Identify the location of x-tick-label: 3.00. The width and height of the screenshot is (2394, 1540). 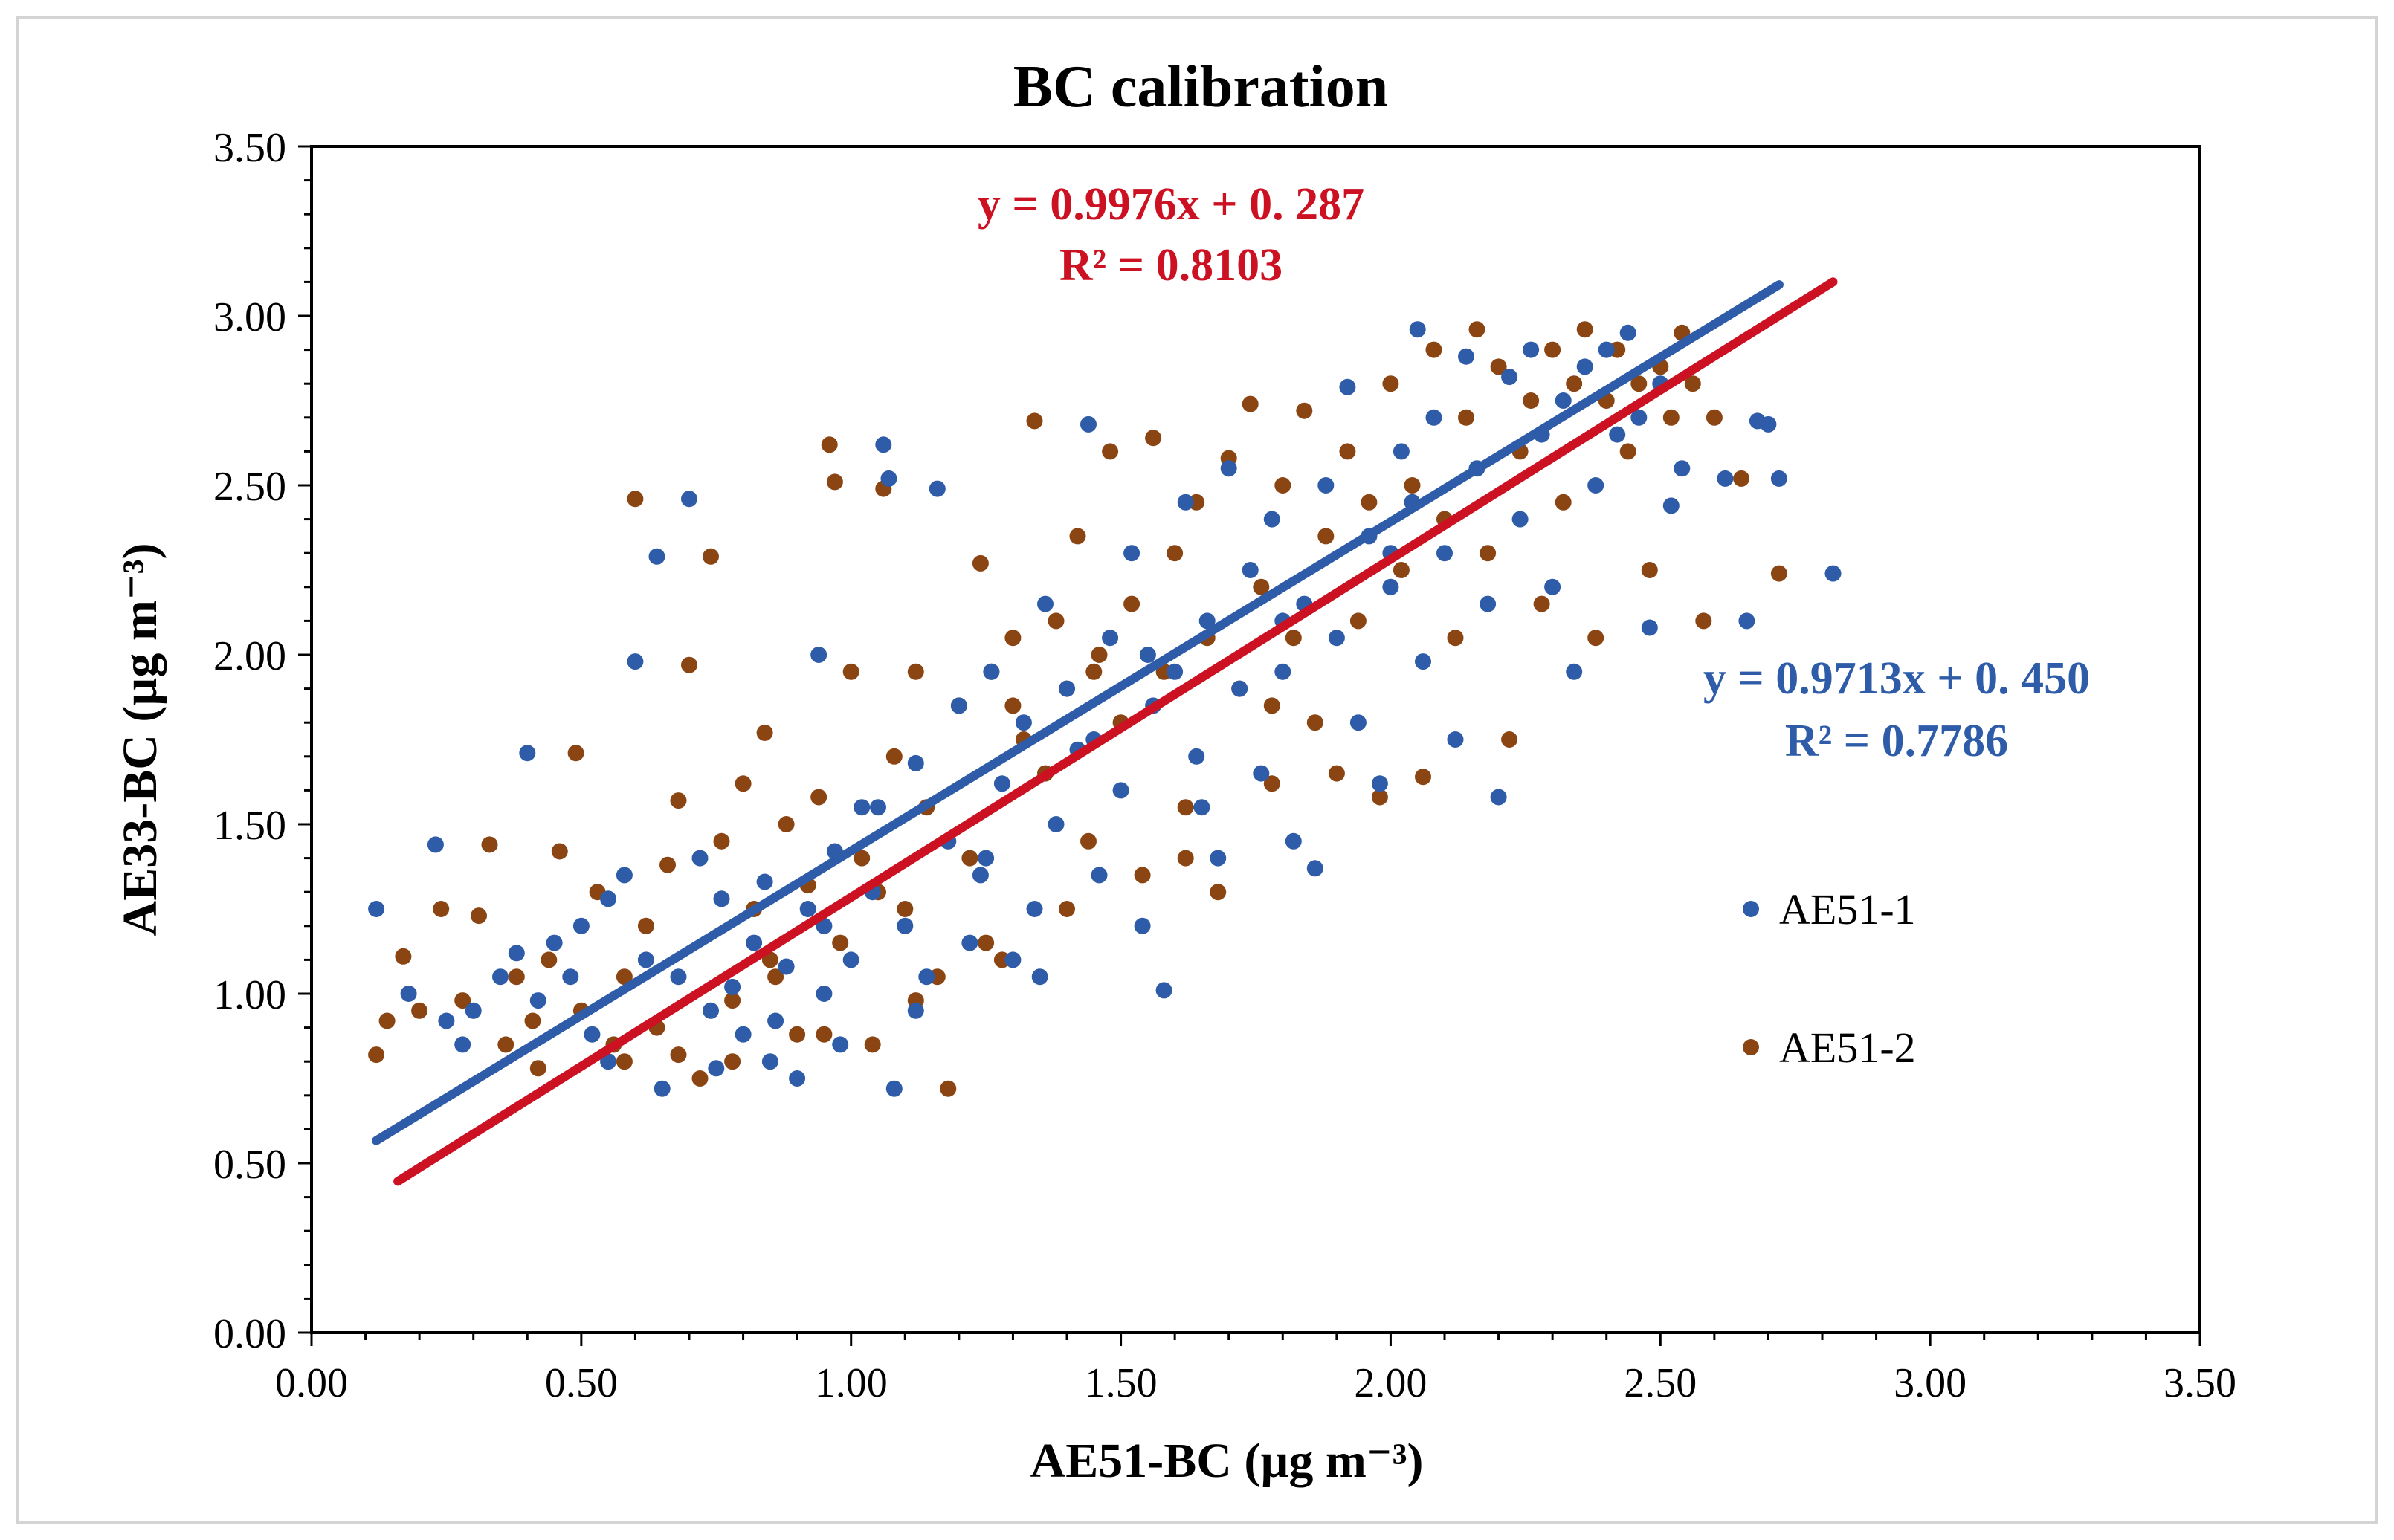
(1930, 1383).